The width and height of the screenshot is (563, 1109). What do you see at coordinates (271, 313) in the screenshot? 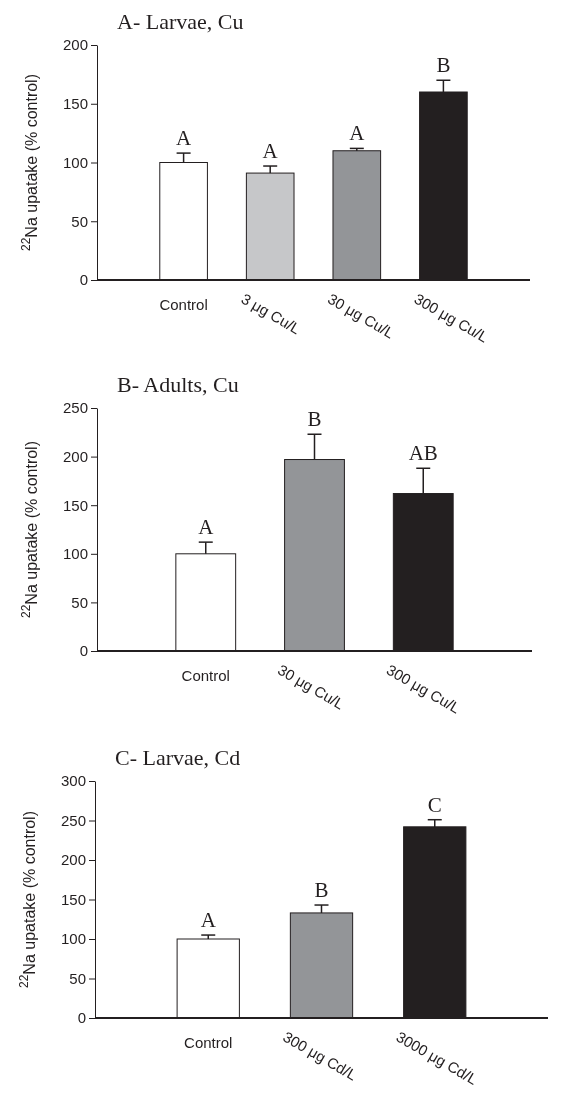
I see `x-tick-label: 3 μg Cu/L` at bounding box center [271, 313].